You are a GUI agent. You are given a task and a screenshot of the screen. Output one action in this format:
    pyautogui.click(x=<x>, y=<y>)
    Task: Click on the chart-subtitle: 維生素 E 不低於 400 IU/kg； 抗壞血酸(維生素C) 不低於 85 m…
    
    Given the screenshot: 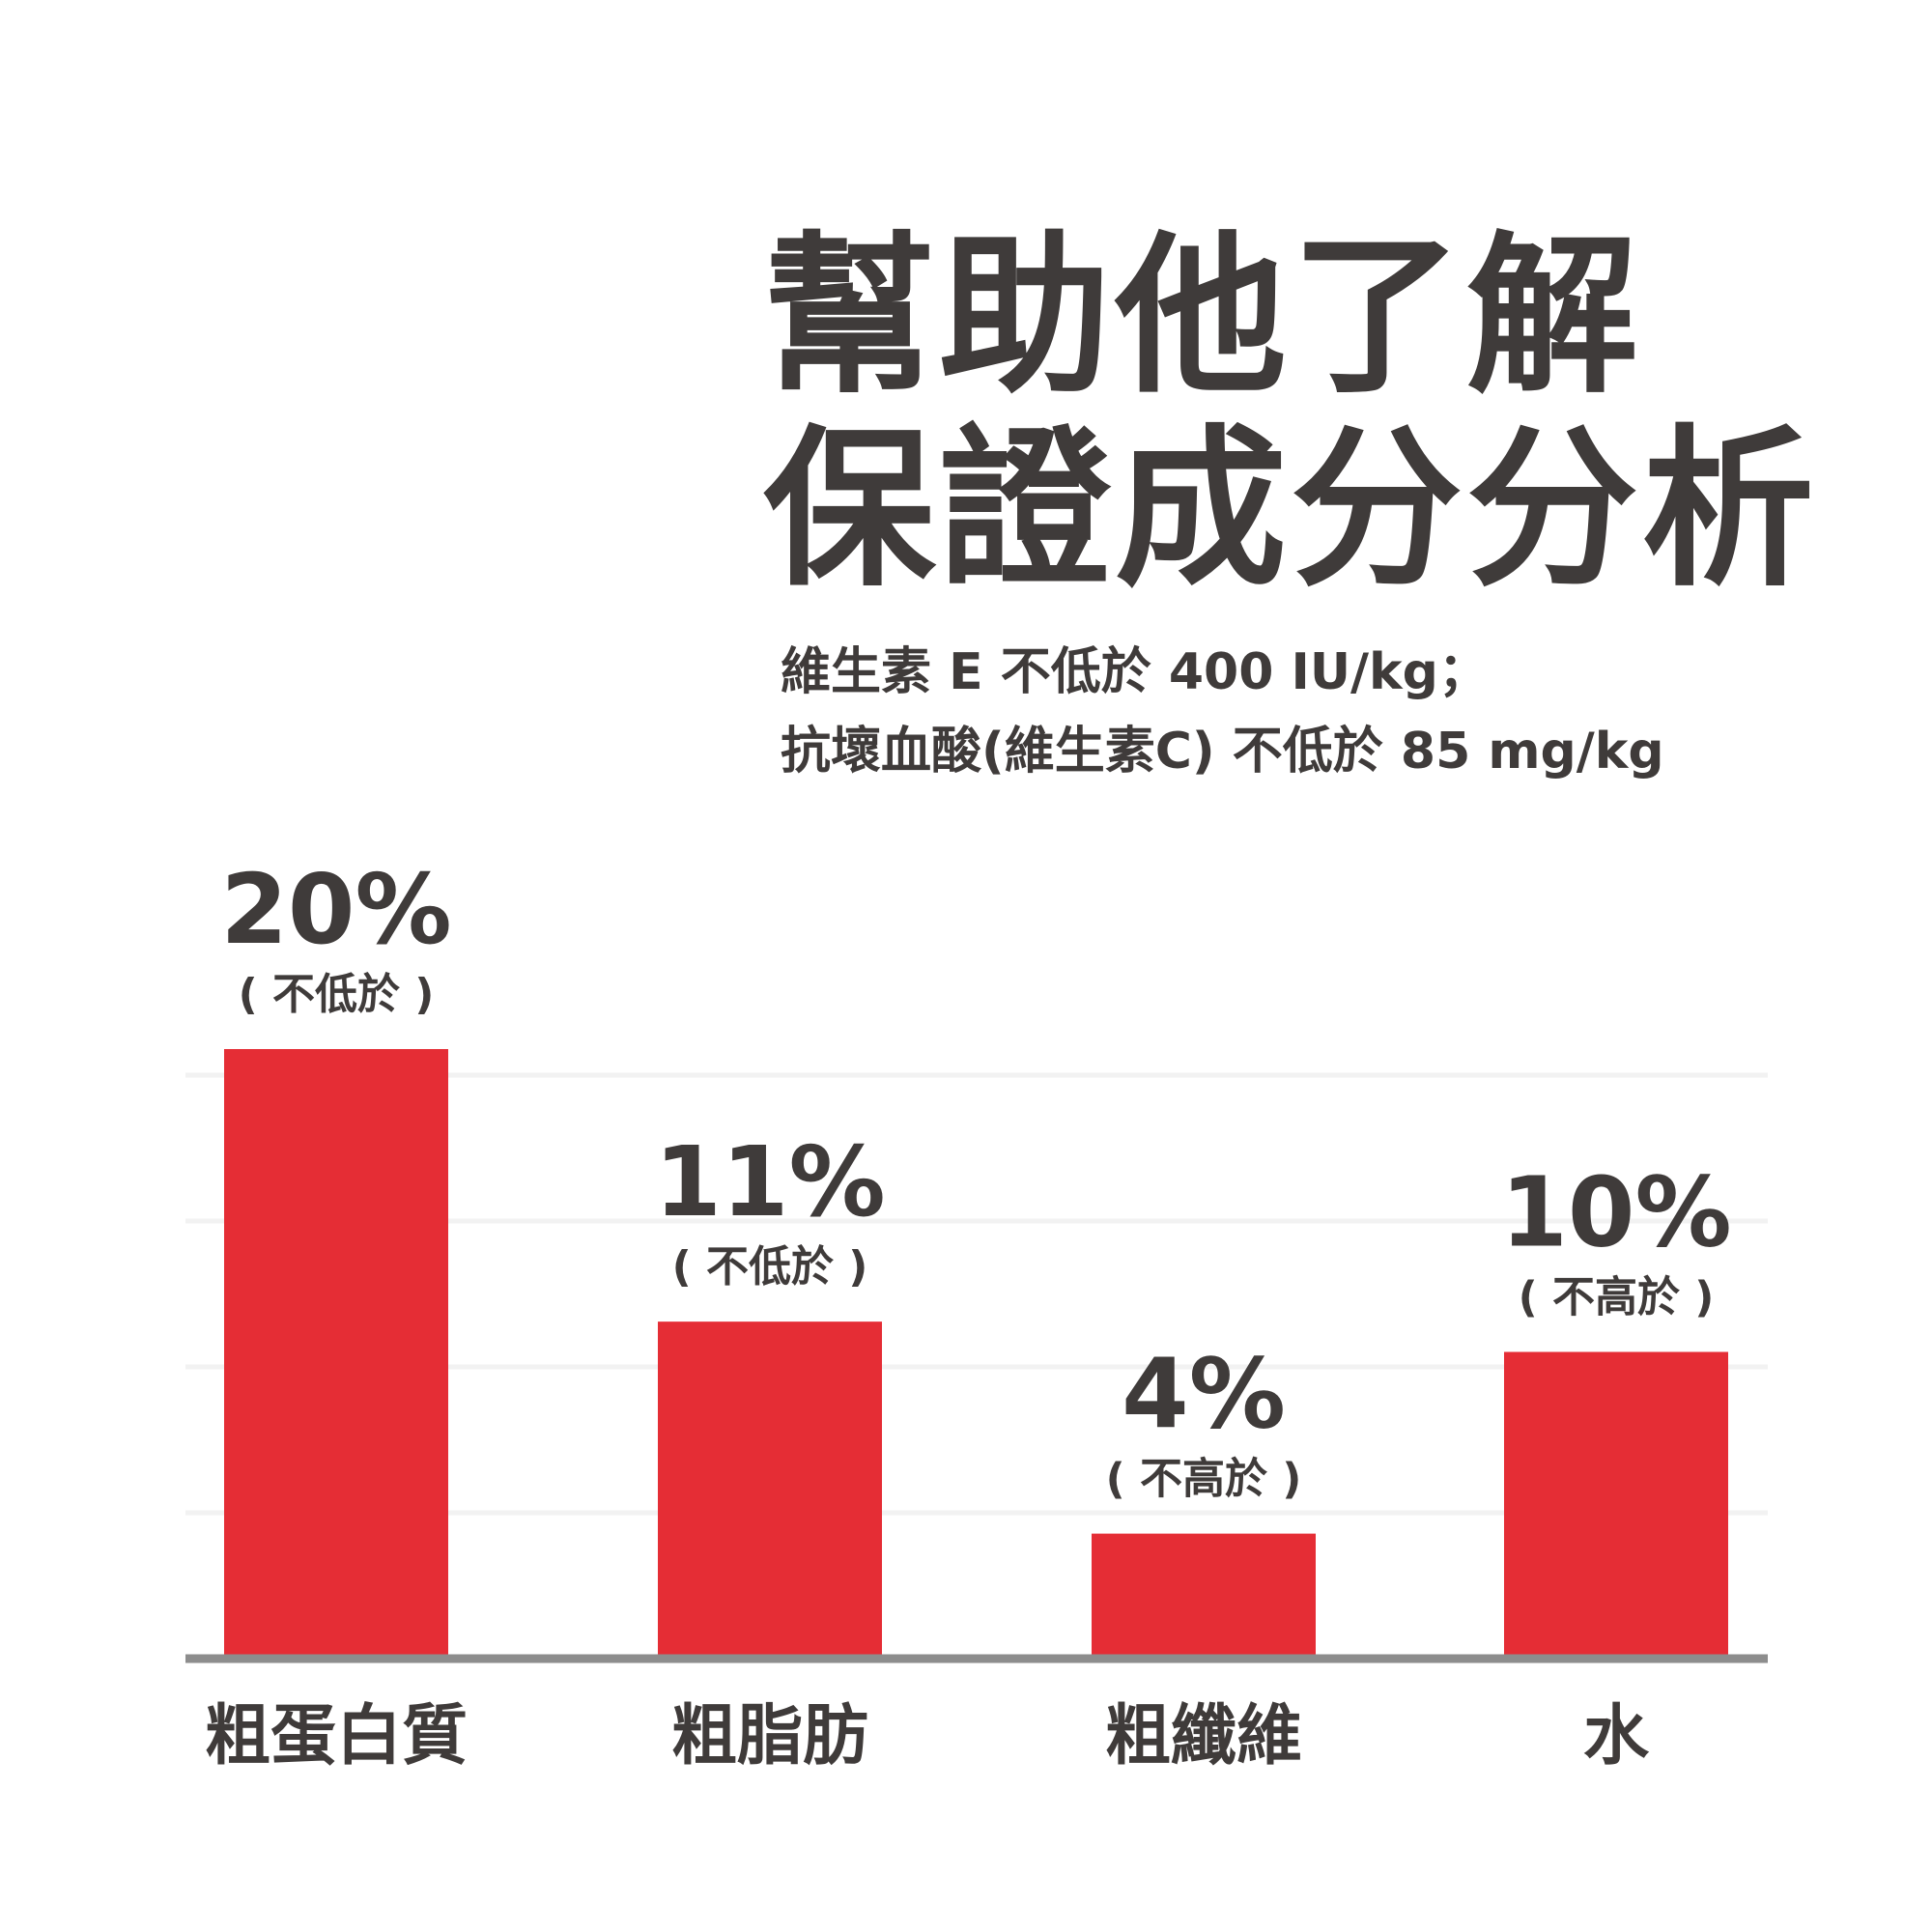 What is the action you would take?
    pyautogui.click(x=1350, y=712)
    